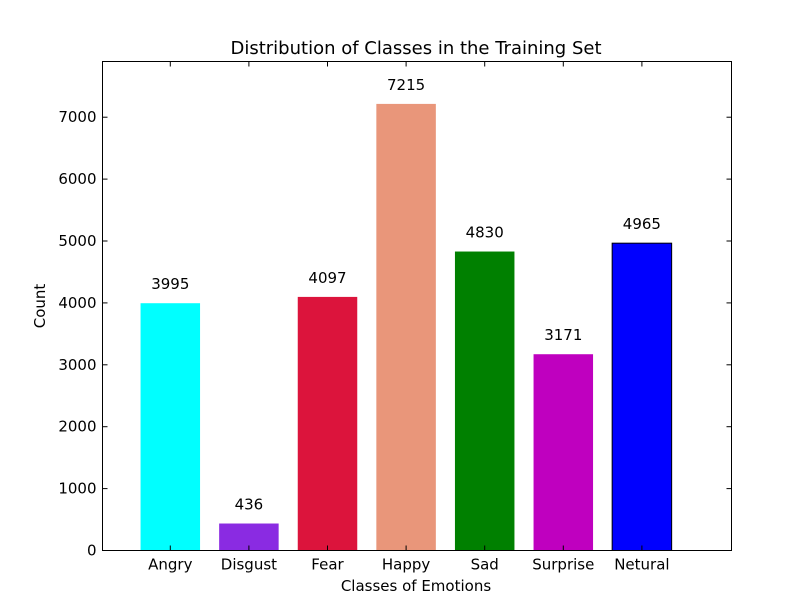 The width and height of the screenshot is (812, 612). What do you see at coordinates (77, 427) in the screenshot?
I see `y-tick-label: 2000` at bounding box center [77, 427].